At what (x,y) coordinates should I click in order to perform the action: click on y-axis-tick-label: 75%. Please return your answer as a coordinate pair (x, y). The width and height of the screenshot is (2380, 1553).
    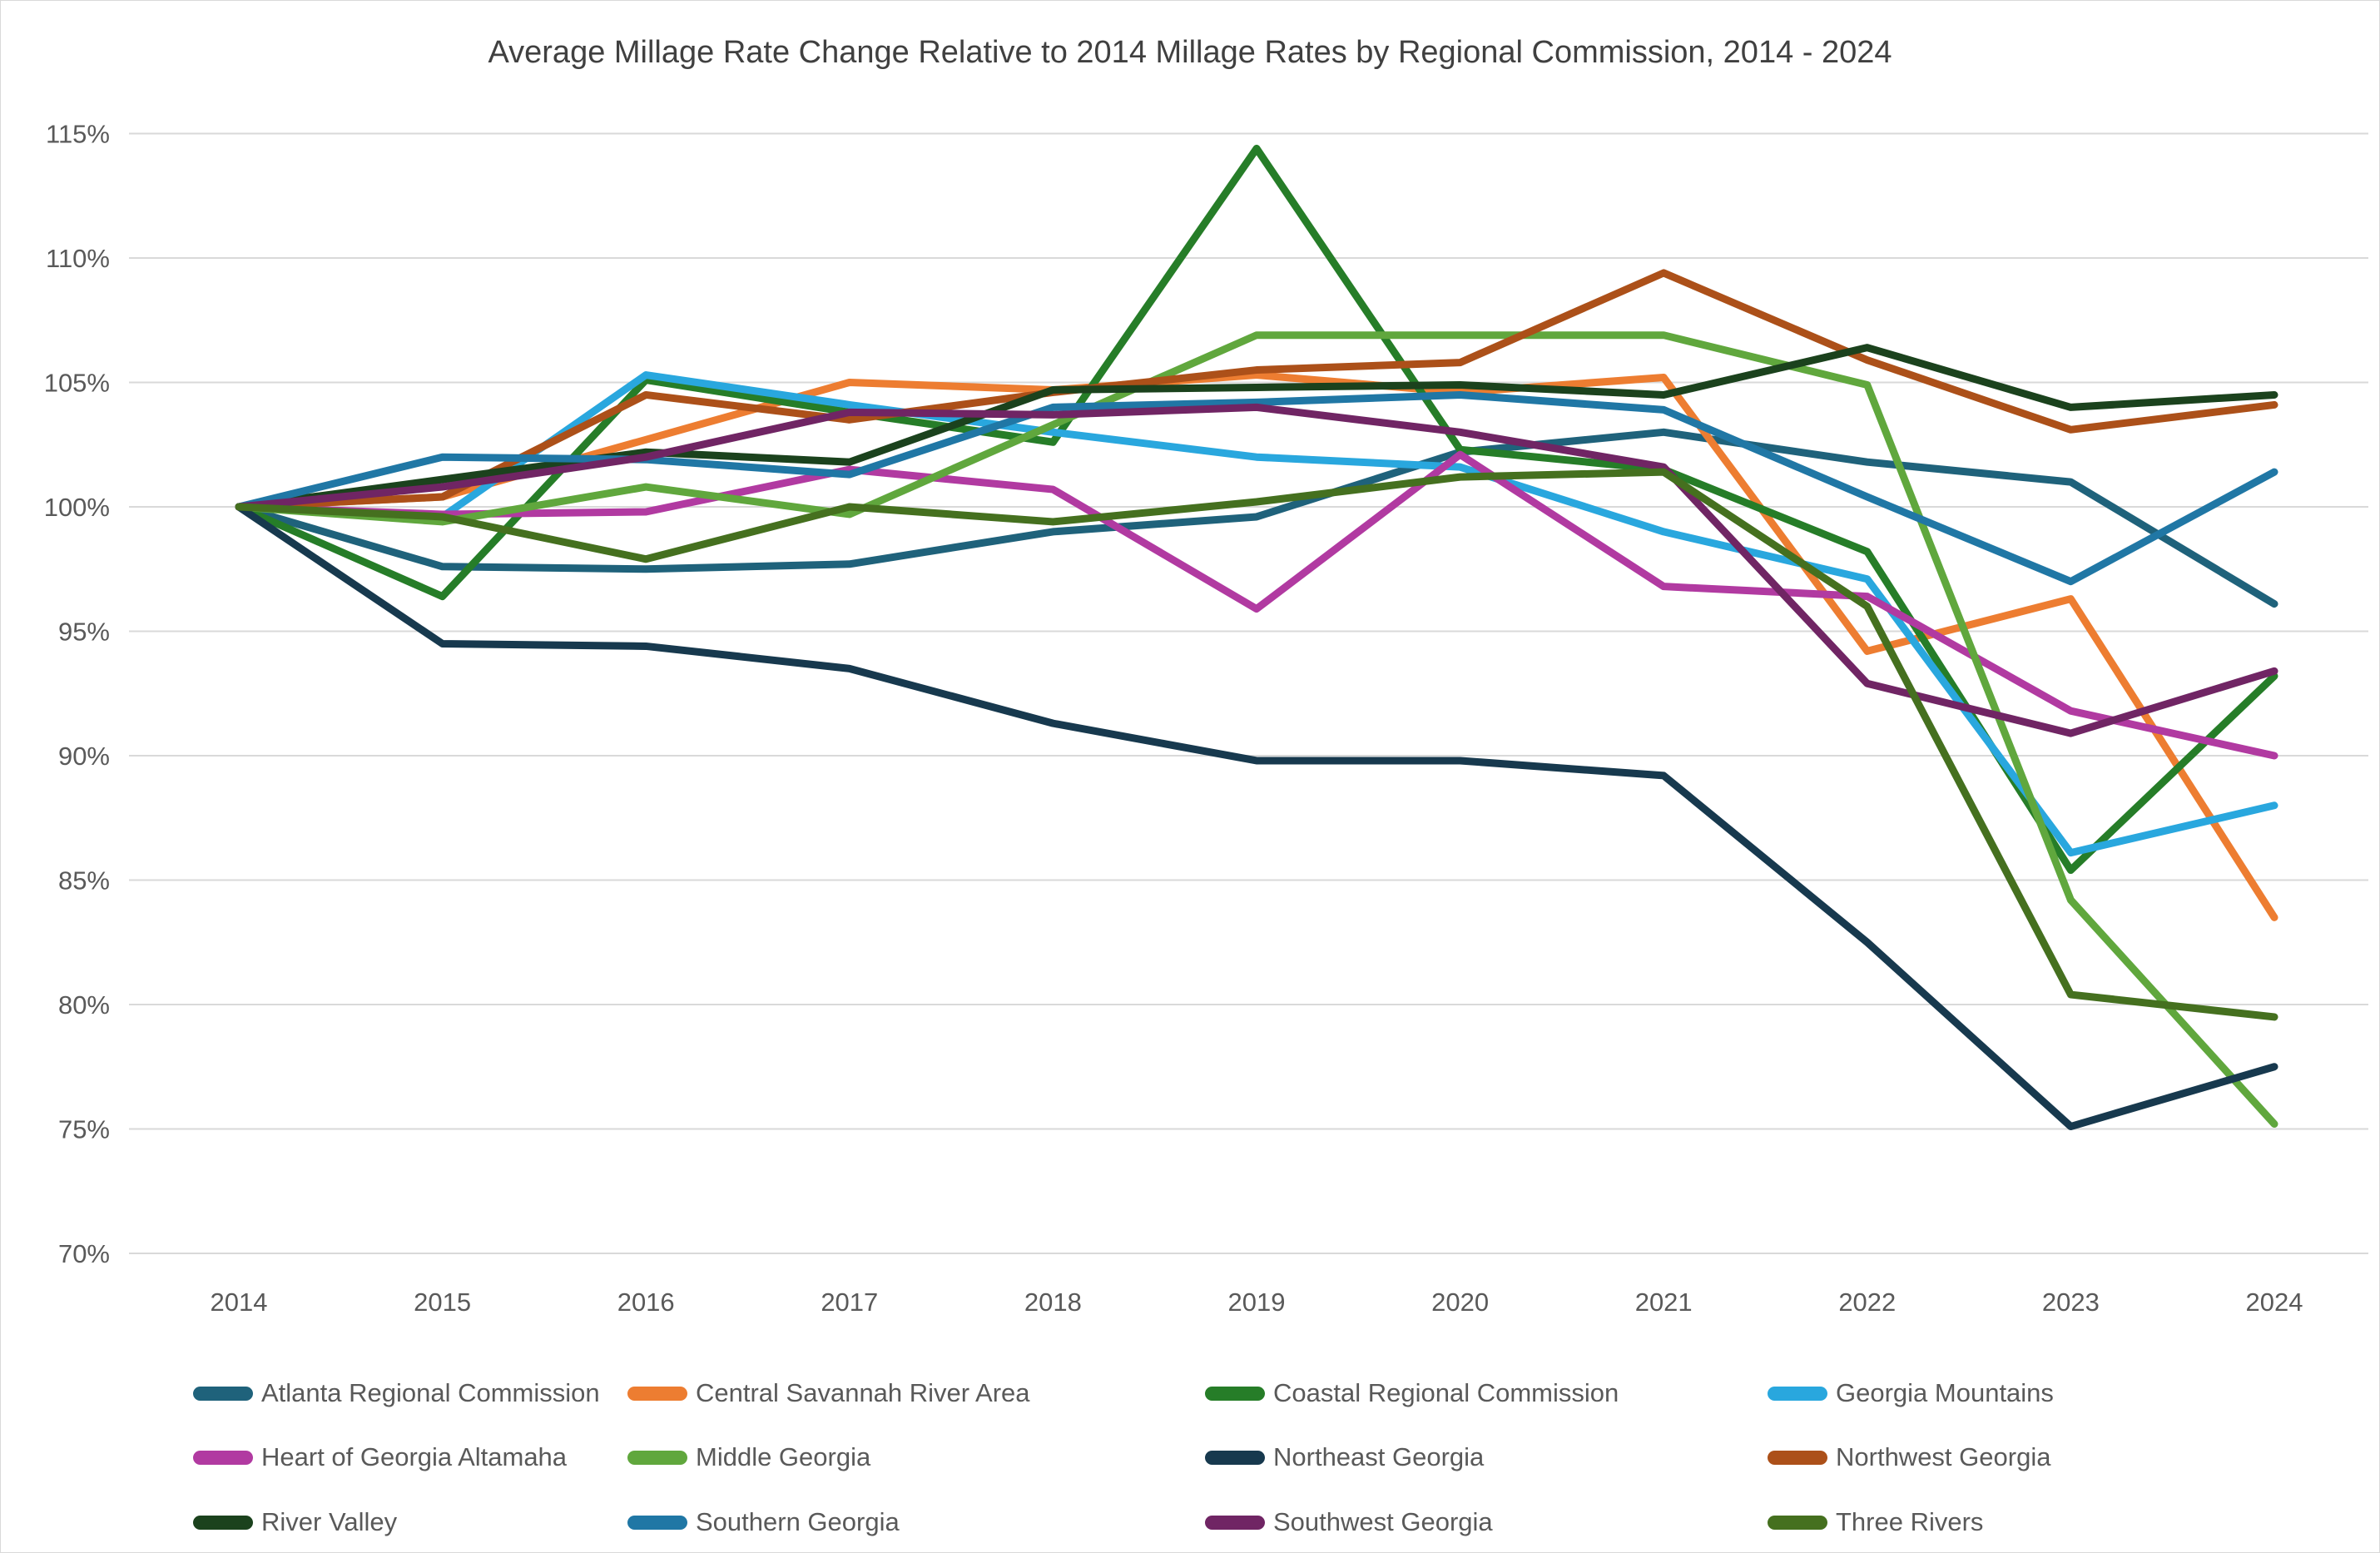
    Looking at the image, I should click on (84, 1129).